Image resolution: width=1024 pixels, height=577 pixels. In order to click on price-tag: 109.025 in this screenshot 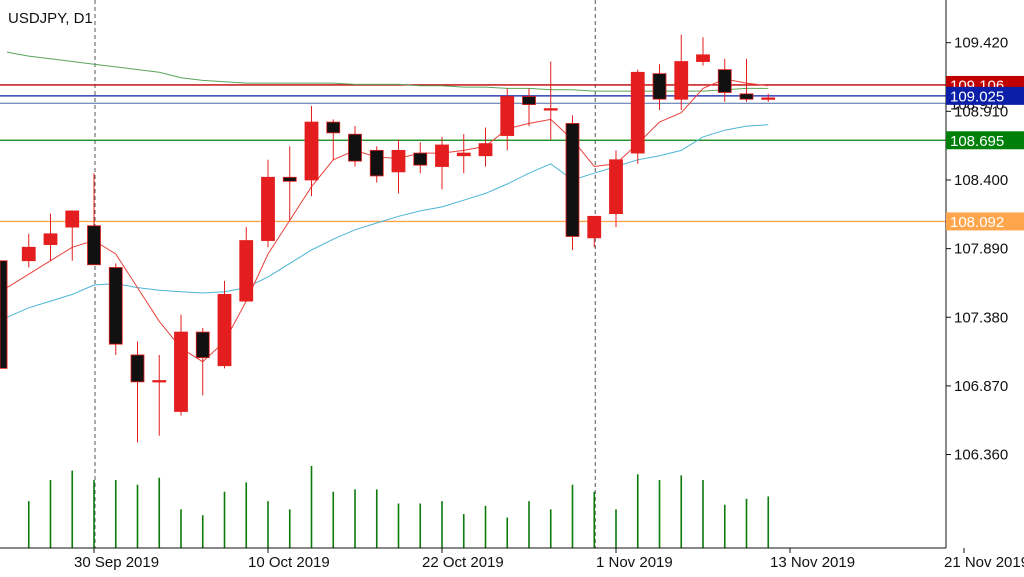, I will do `click(985, 95)`.